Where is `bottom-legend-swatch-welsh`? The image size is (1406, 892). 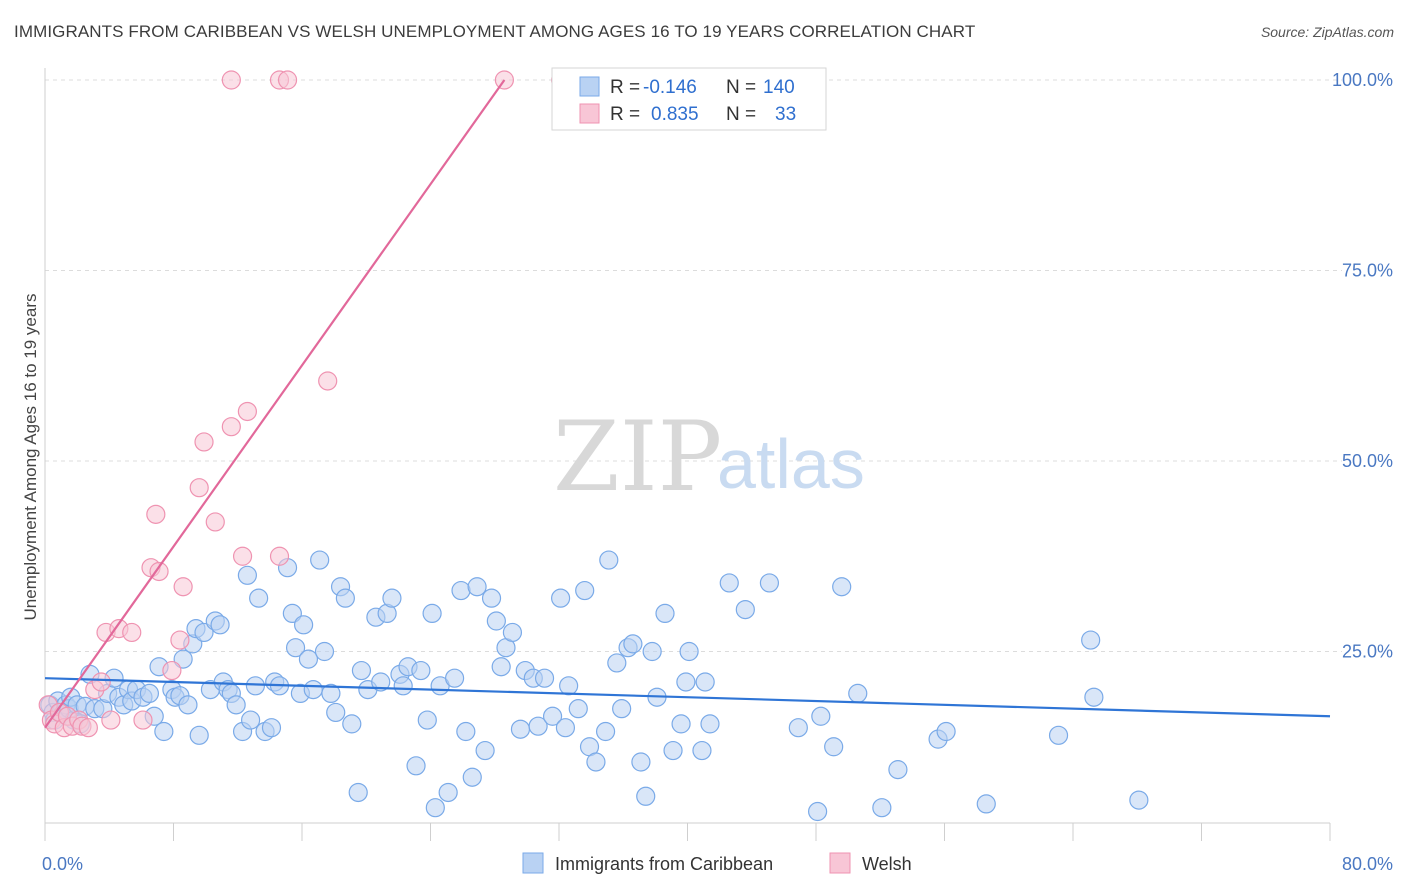 bottom-legend-swatch-welsh is located at coordinates (840, 863).